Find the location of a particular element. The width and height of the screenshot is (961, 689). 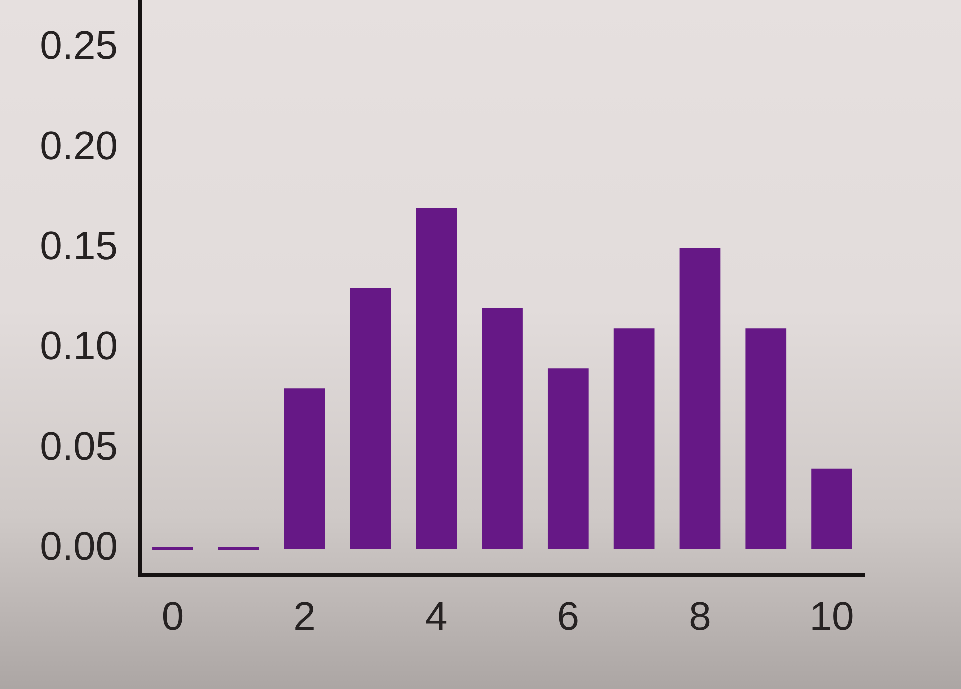

x-tick-label: 0 is located at coordinates (173, 617).